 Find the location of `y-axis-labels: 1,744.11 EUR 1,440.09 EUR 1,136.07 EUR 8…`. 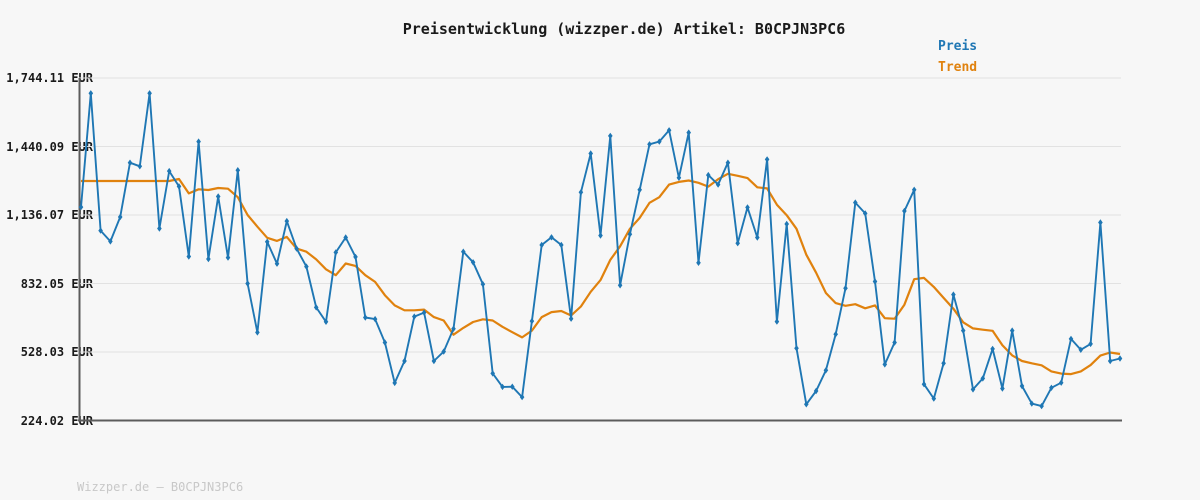

y-axis-labels: 1,744.11 EUR 1,440.09 EUR 1,136.07 EUR 8… is located at coordinates (46, 250).